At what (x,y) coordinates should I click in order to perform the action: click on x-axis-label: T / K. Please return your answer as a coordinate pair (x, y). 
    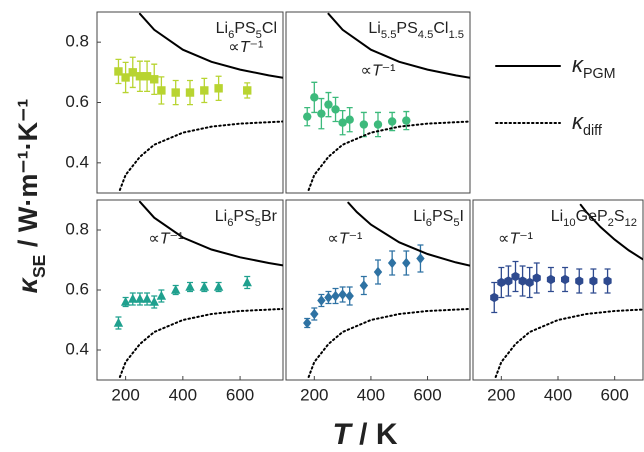
    Looking at the image, I should click on (365, 434).